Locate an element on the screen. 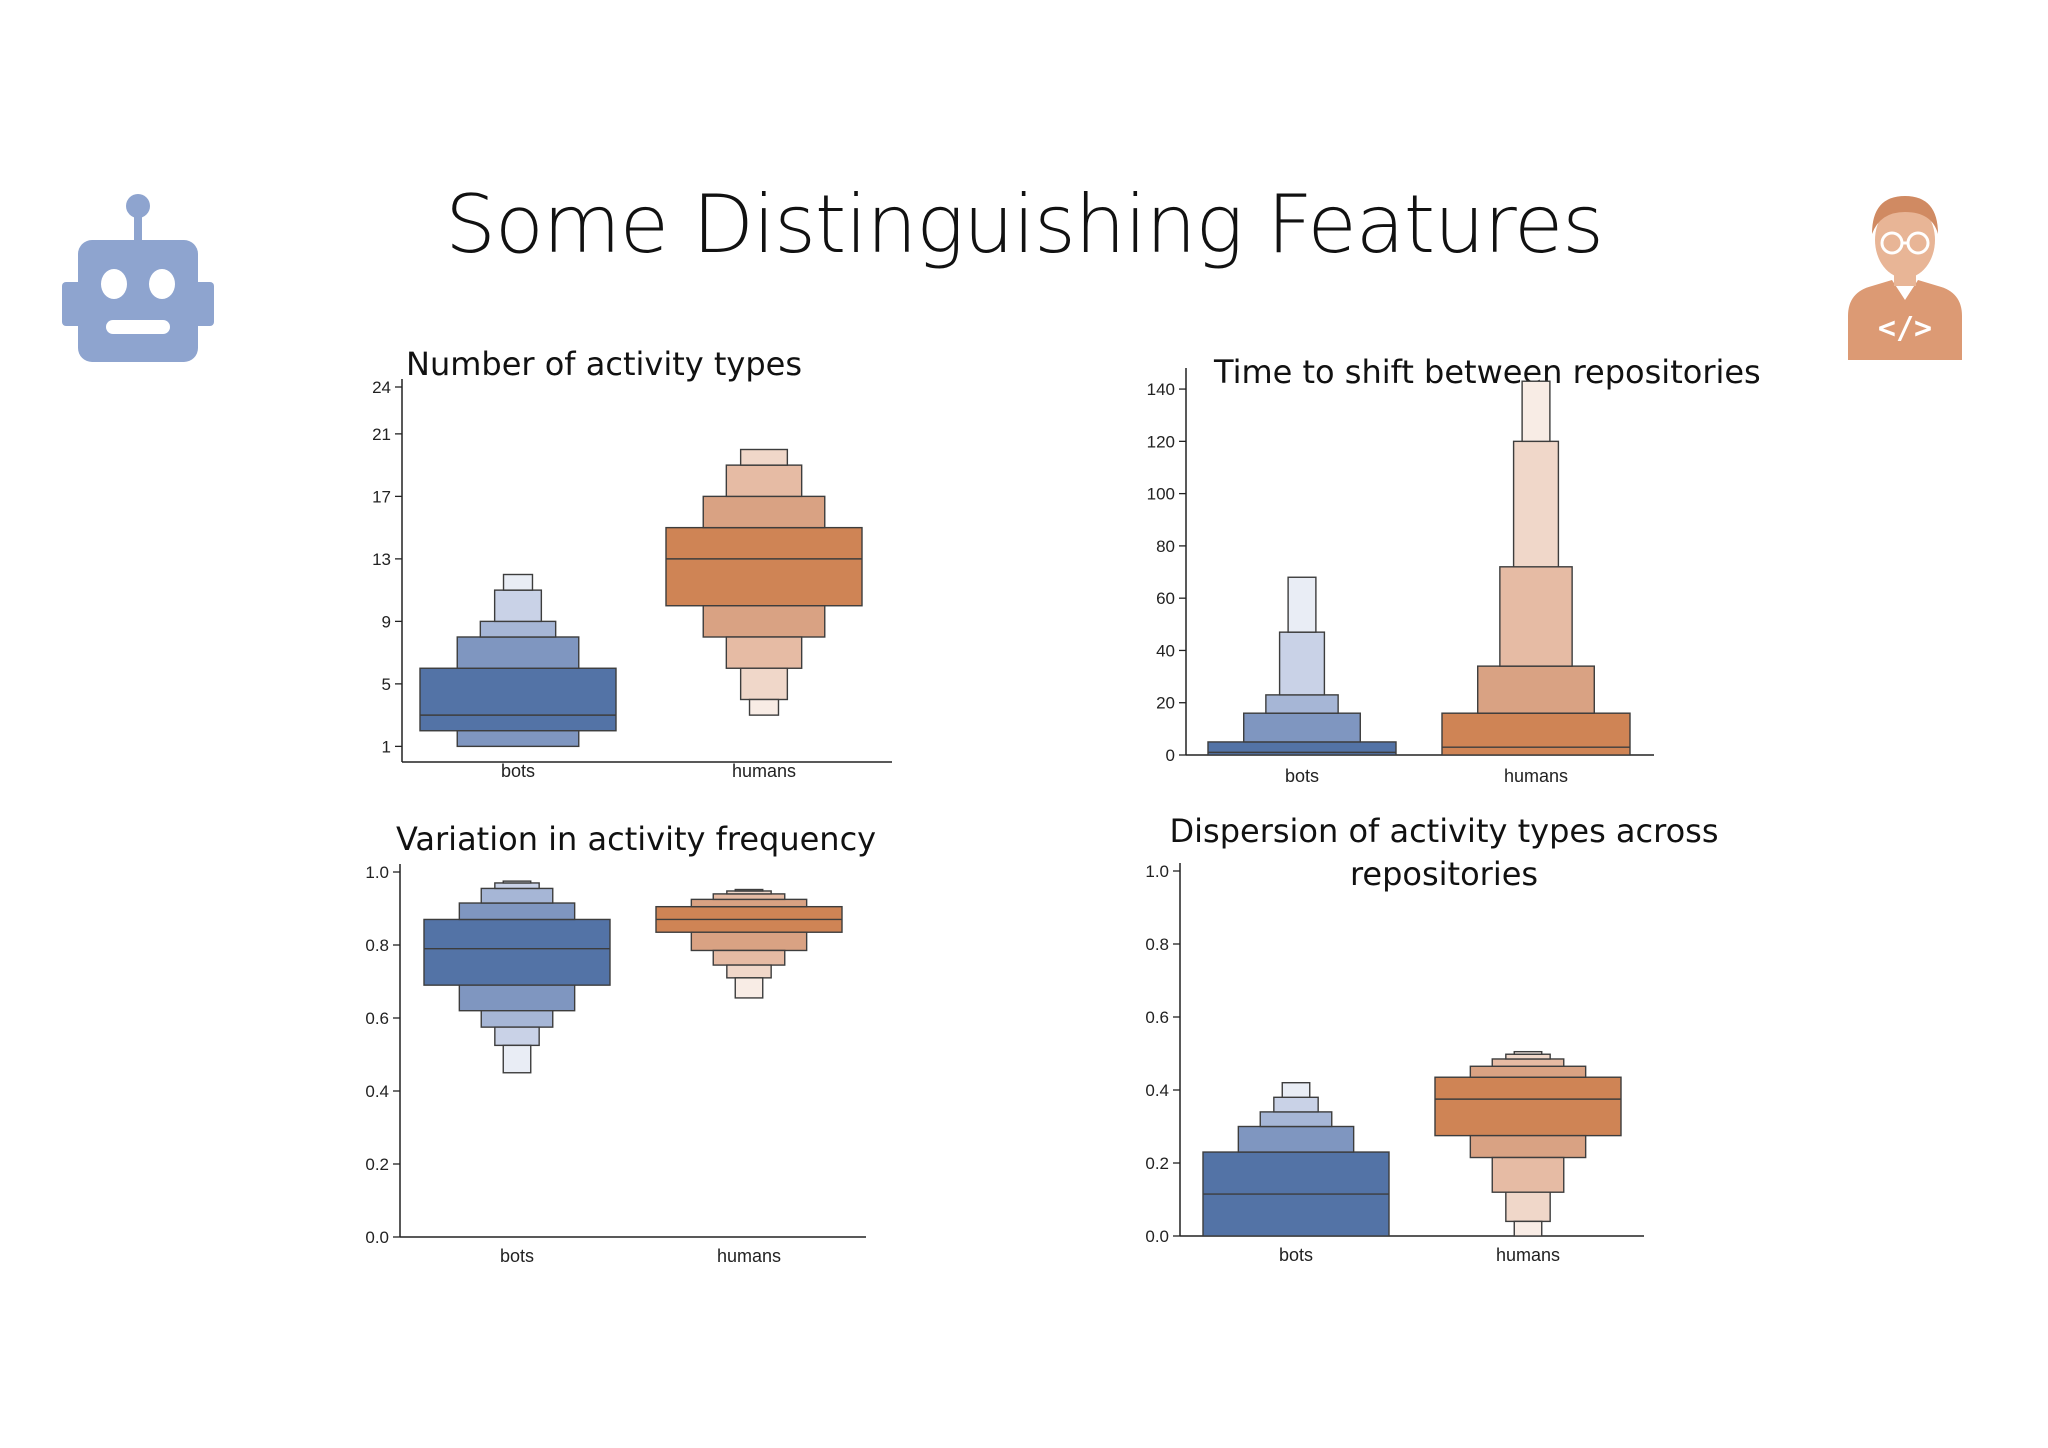  y-tick-label: 60 is located at coordinates (1165, 598).